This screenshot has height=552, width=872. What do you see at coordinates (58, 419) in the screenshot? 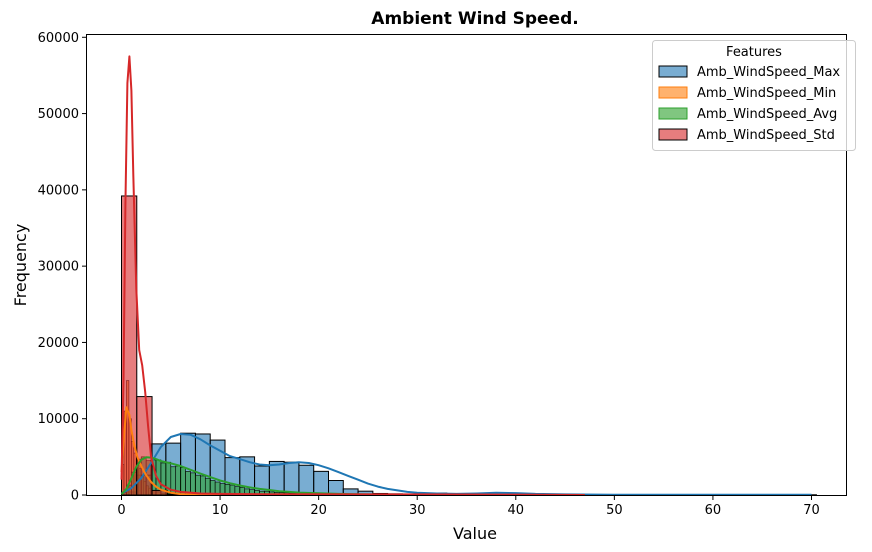
I see `y-tick-label: 10000` at bounding box center [58, 419].